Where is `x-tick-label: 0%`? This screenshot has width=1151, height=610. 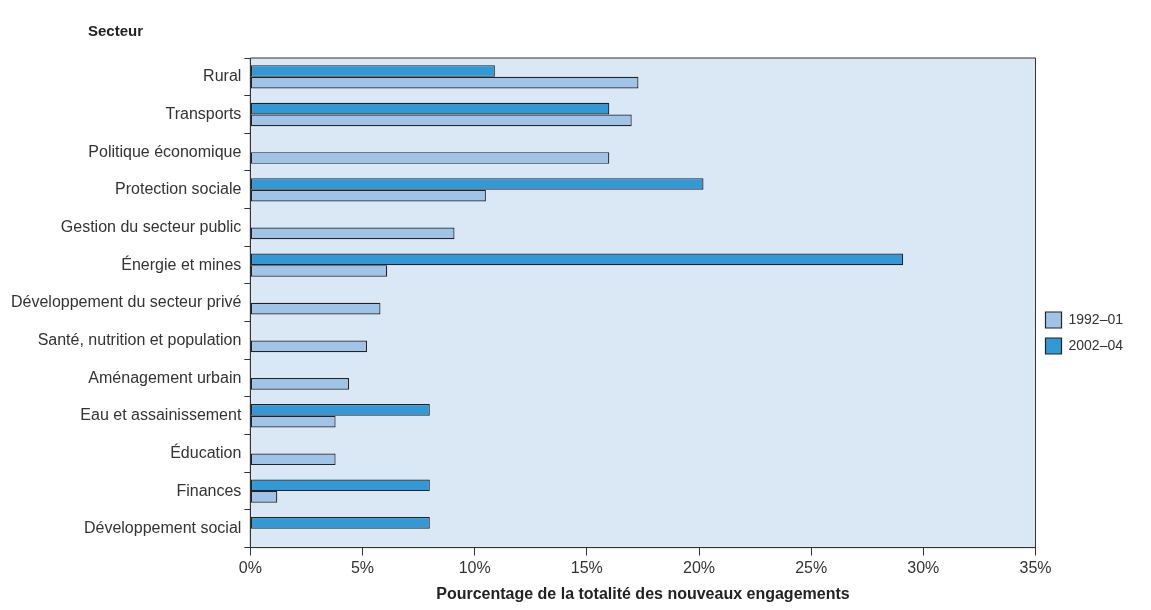
x-tick-label: 0% is located at coordinates (250, 567).